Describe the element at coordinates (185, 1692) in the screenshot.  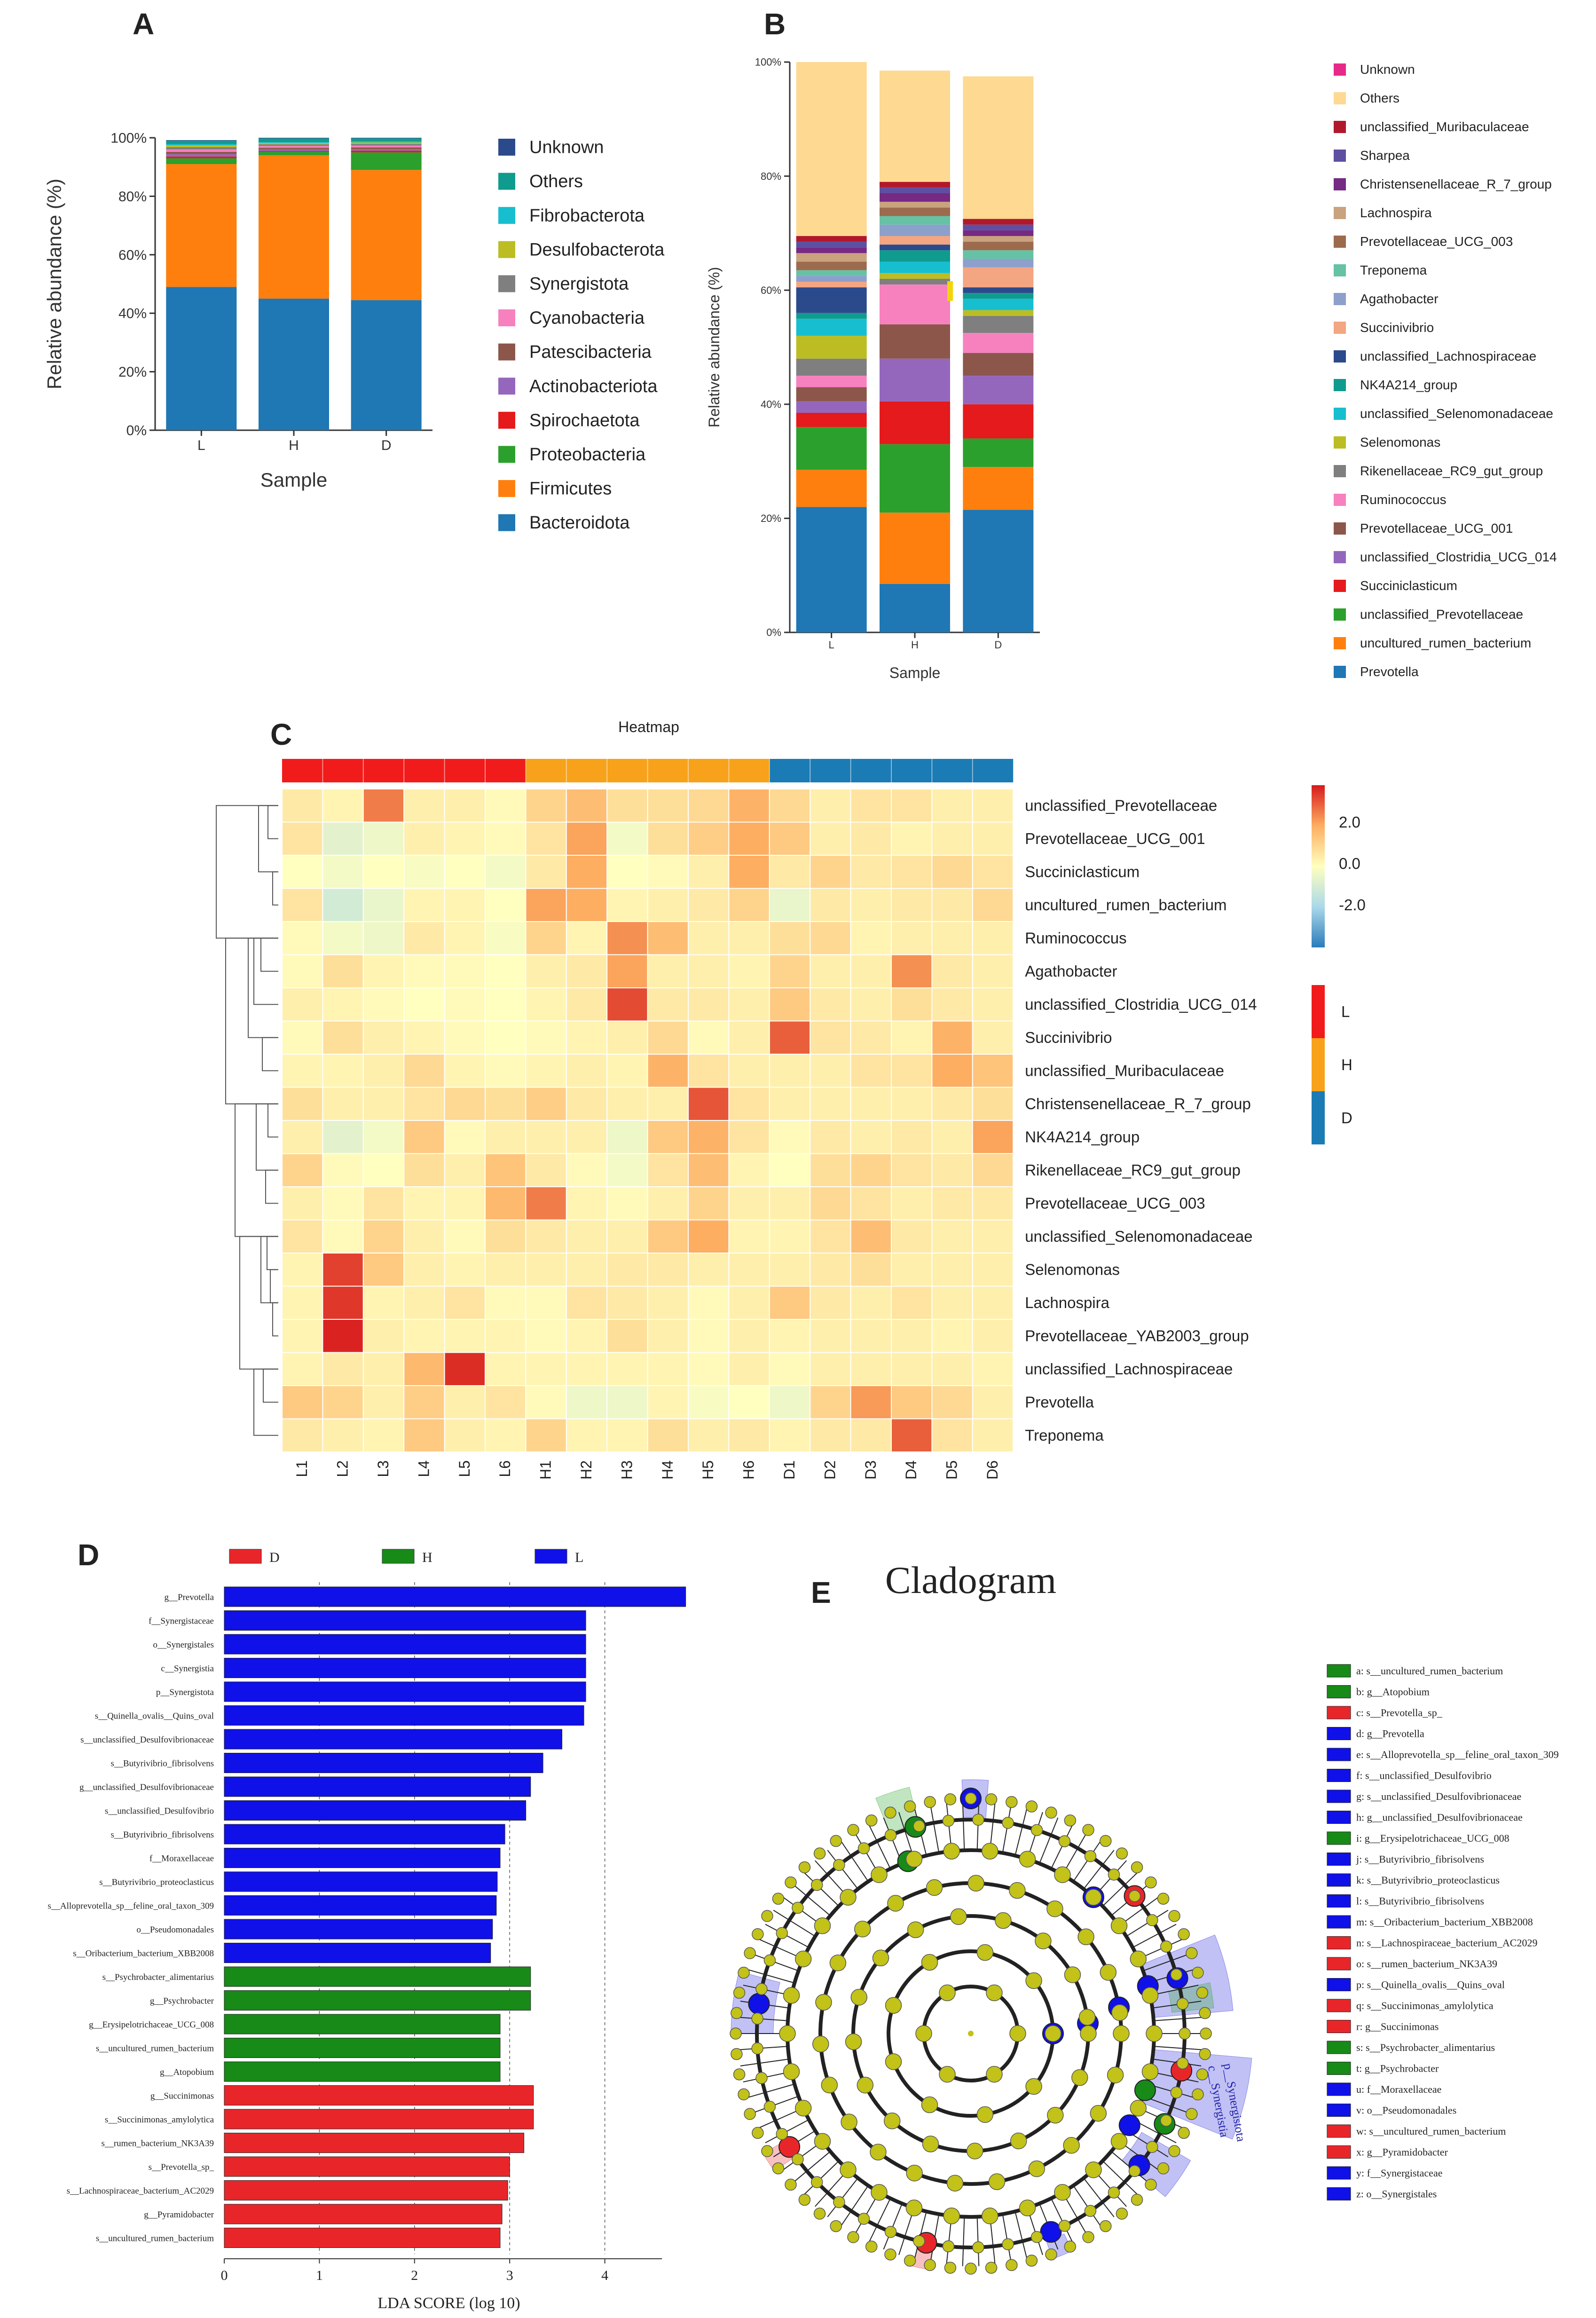
I see `bar-label: p__Synergistota` at that location.